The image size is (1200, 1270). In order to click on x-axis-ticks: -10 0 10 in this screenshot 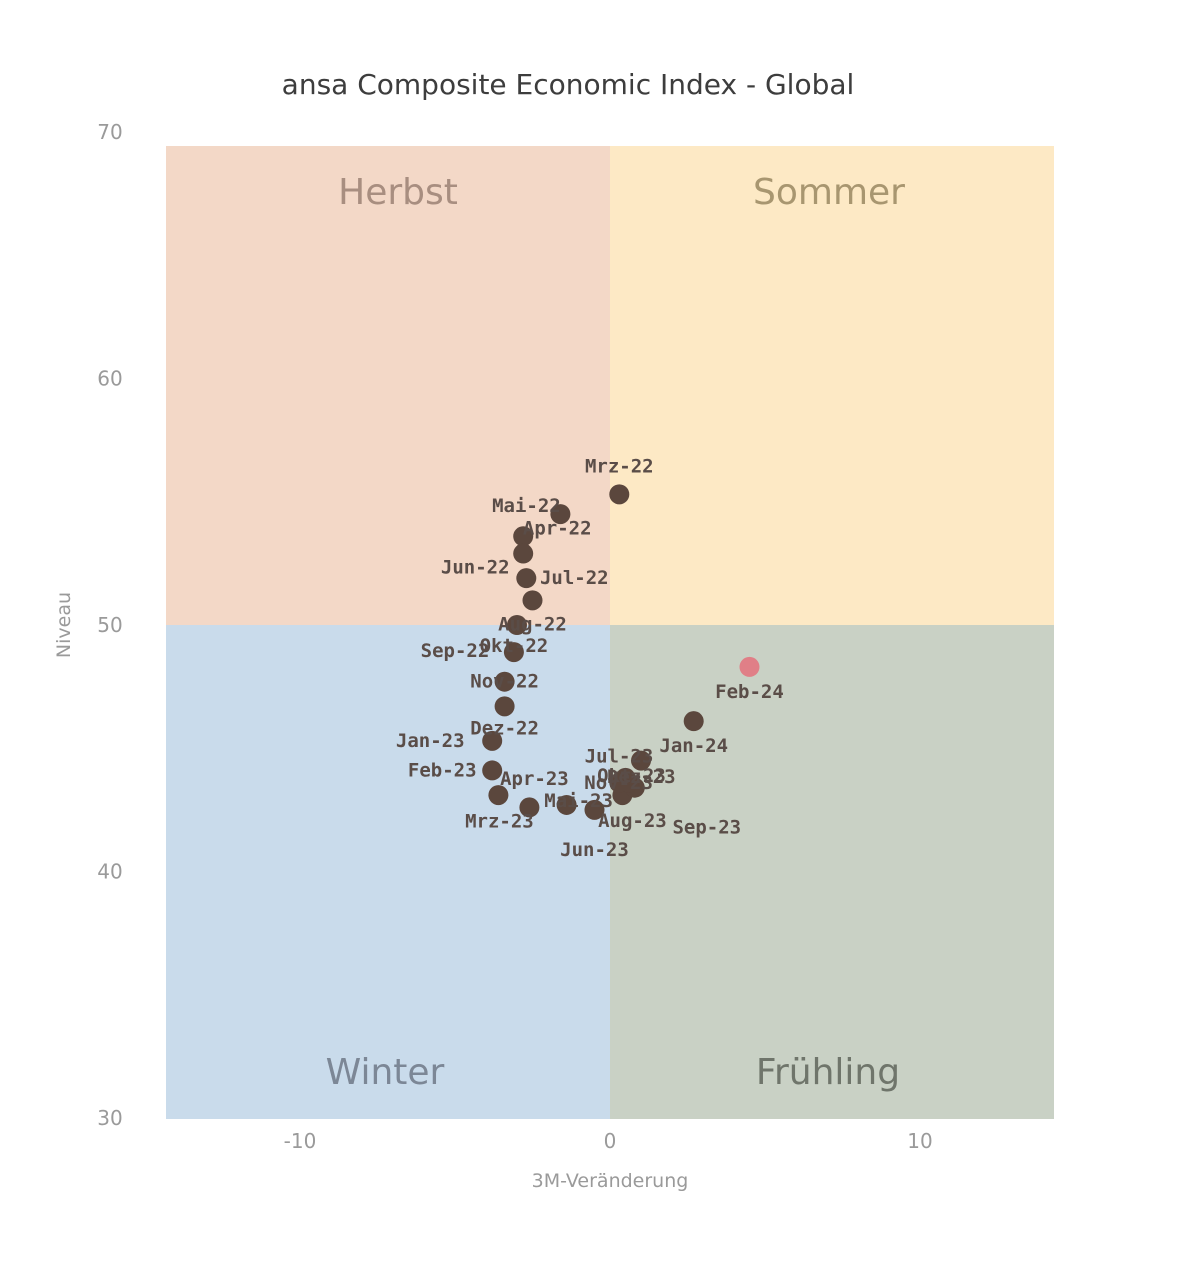, I will do `click(608, 1141)`.